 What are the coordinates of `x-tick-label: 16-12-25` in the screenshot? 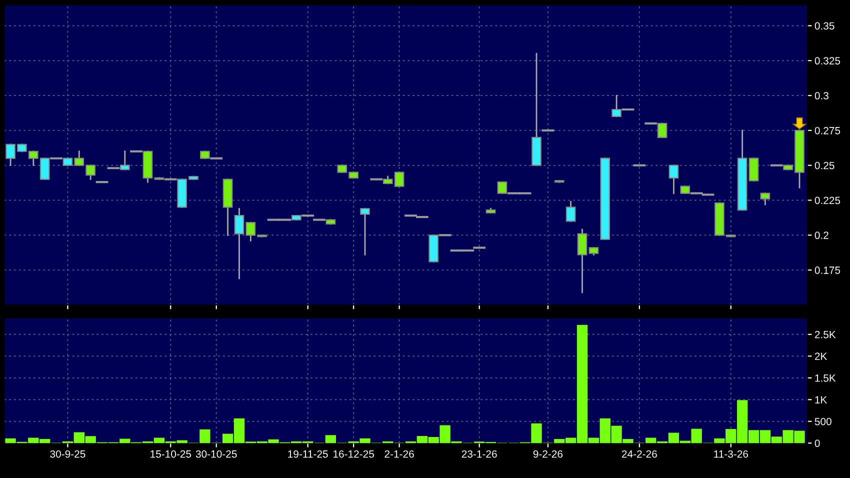 It's located at (354, 454).